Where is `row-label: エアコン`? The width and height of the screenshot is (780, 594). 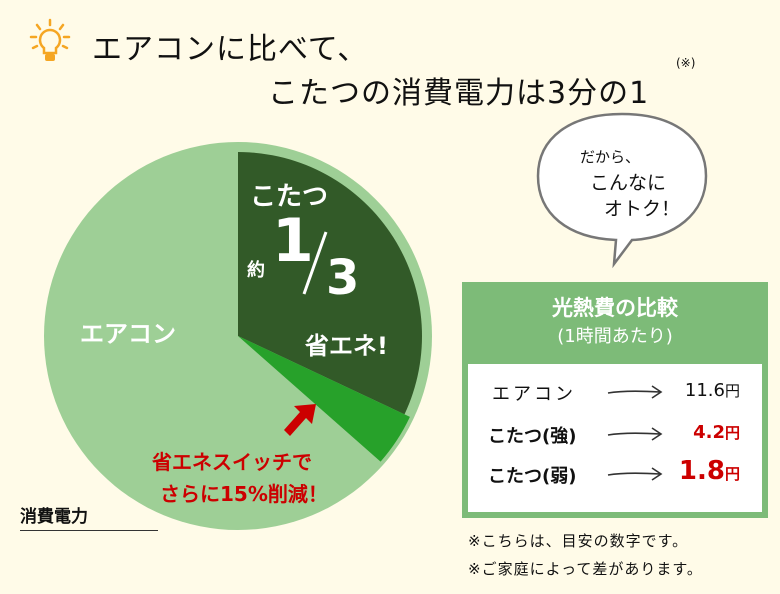
row-label: エアコン is located at coordinates (534, 394).